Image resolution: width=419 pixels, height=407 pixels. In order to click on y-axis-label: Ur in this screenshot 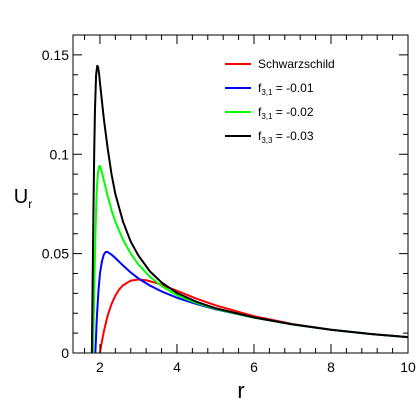, I will do `click(23, 198)`.